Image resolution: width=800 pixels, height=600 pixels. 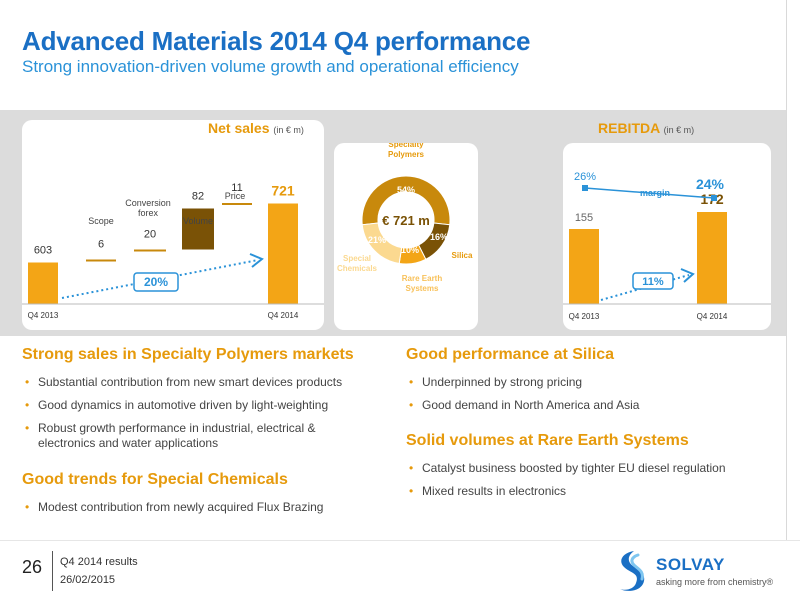 I want to click on waterfall-value-label: 721, so click(x=283, y=191).